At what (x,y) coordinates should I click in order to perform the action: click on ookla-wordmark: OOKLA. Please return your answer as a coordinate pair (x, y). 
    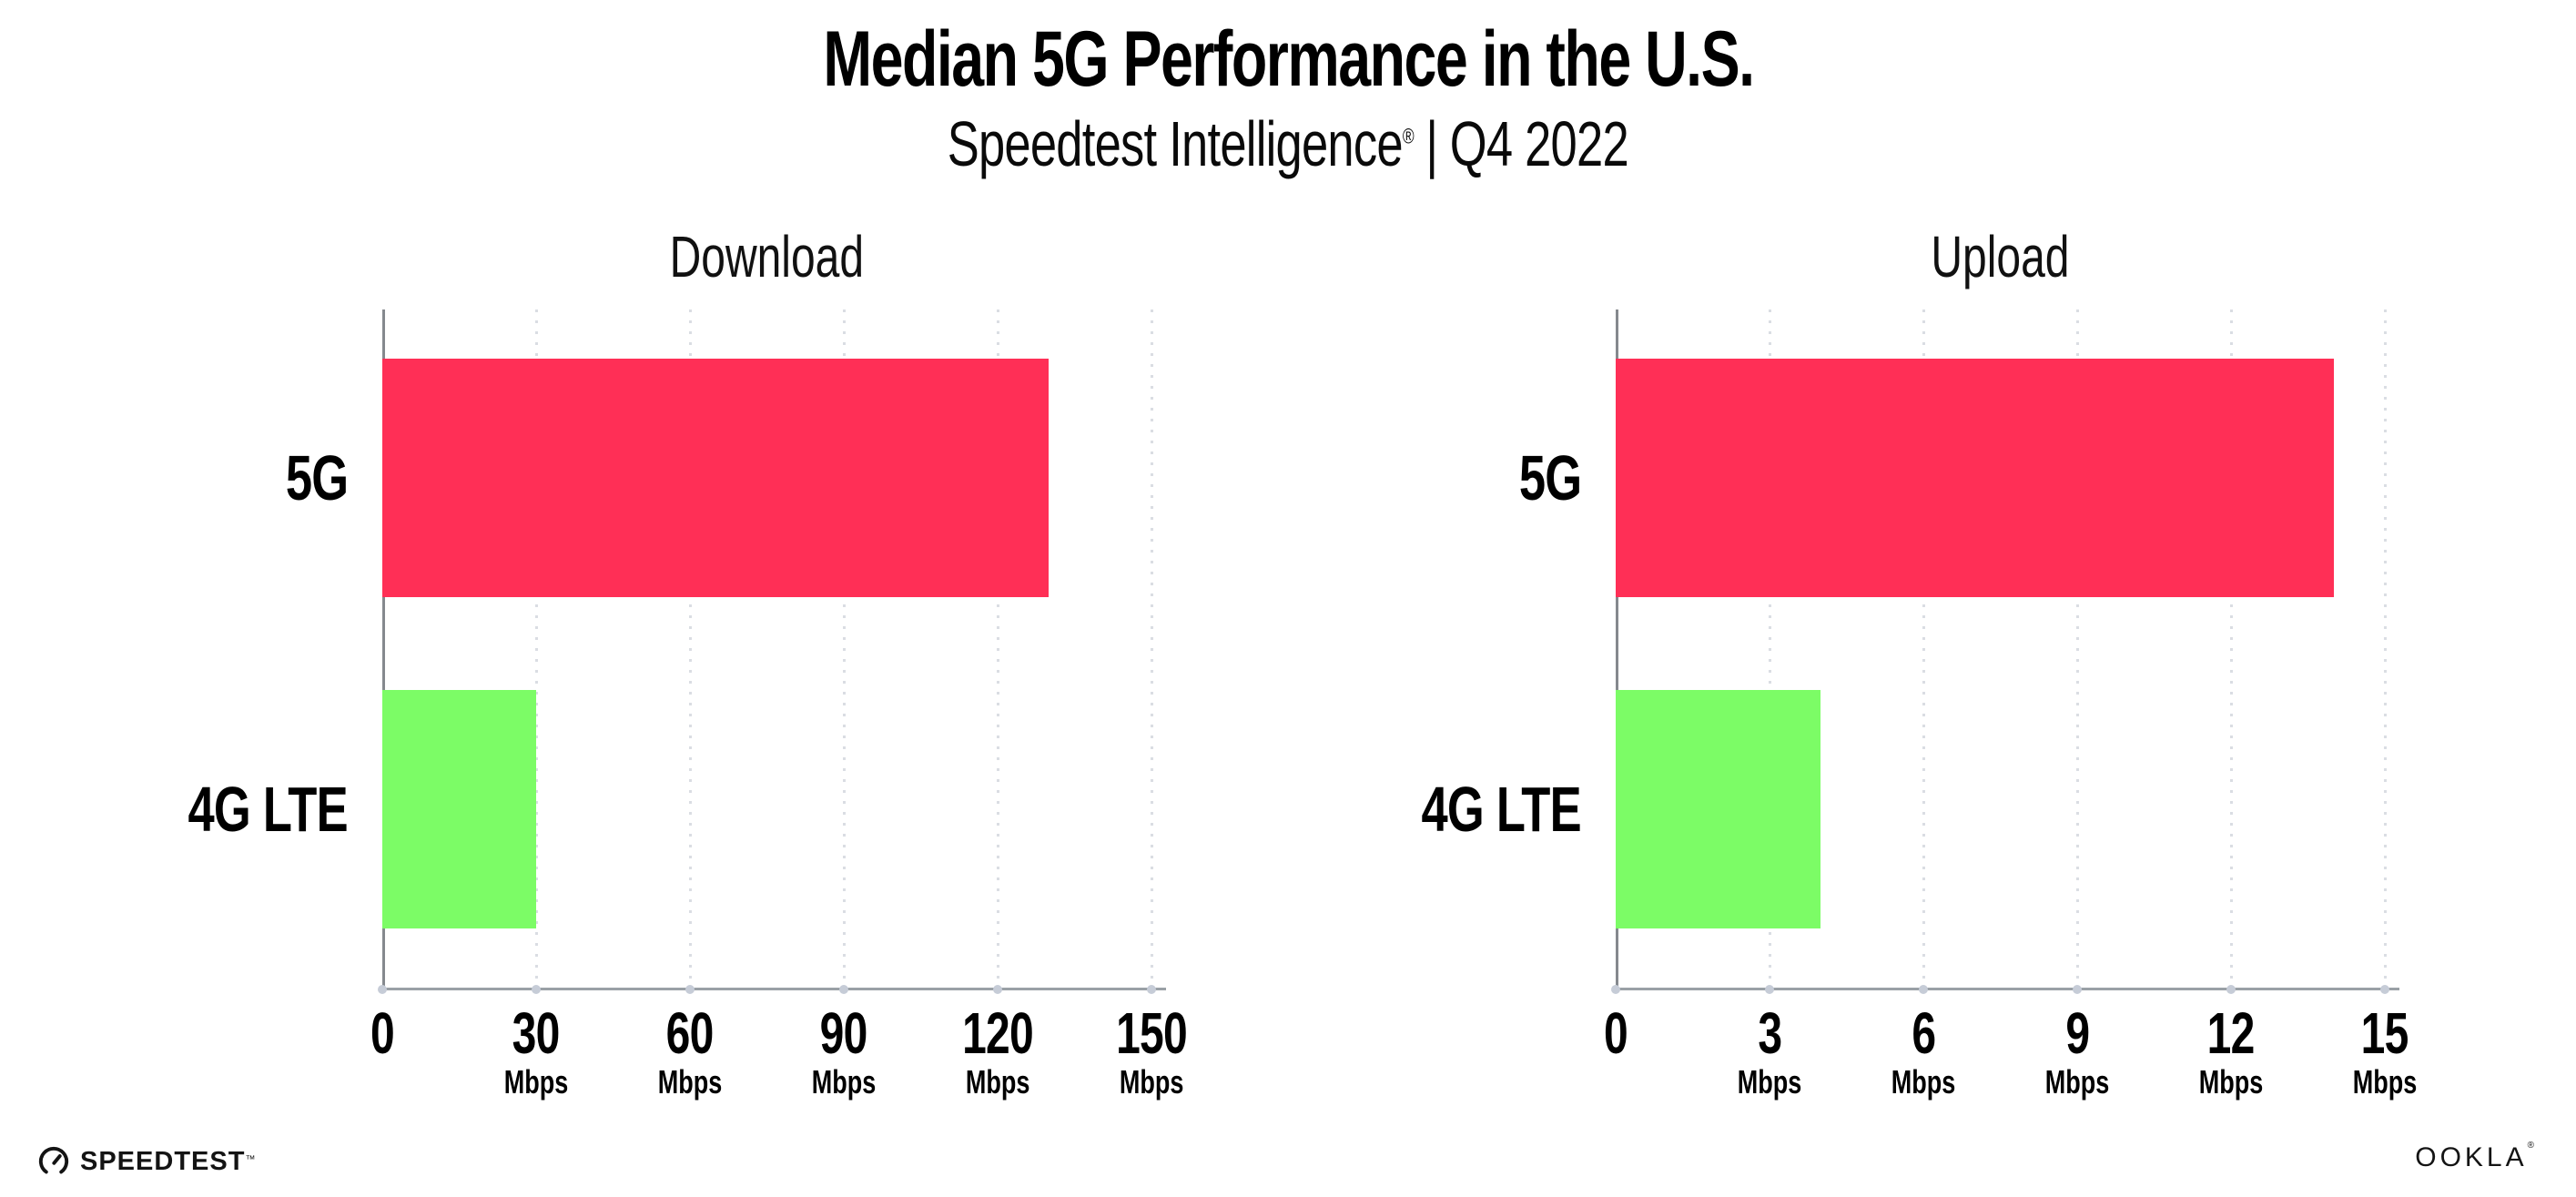
    Looking at the image, I should click on (2471, 1157).